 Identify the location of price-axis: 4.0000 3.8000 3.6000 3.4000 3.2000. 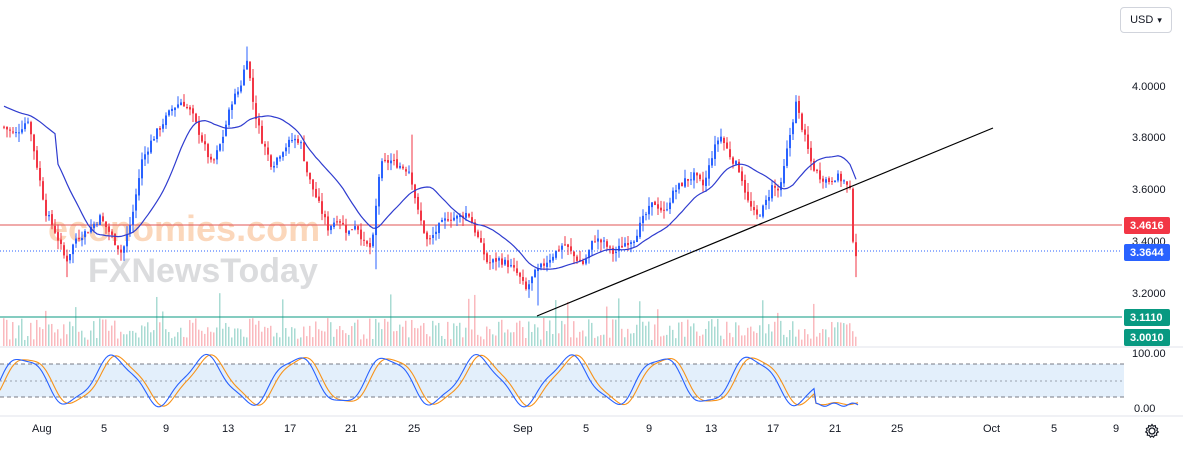
(1149, 190).